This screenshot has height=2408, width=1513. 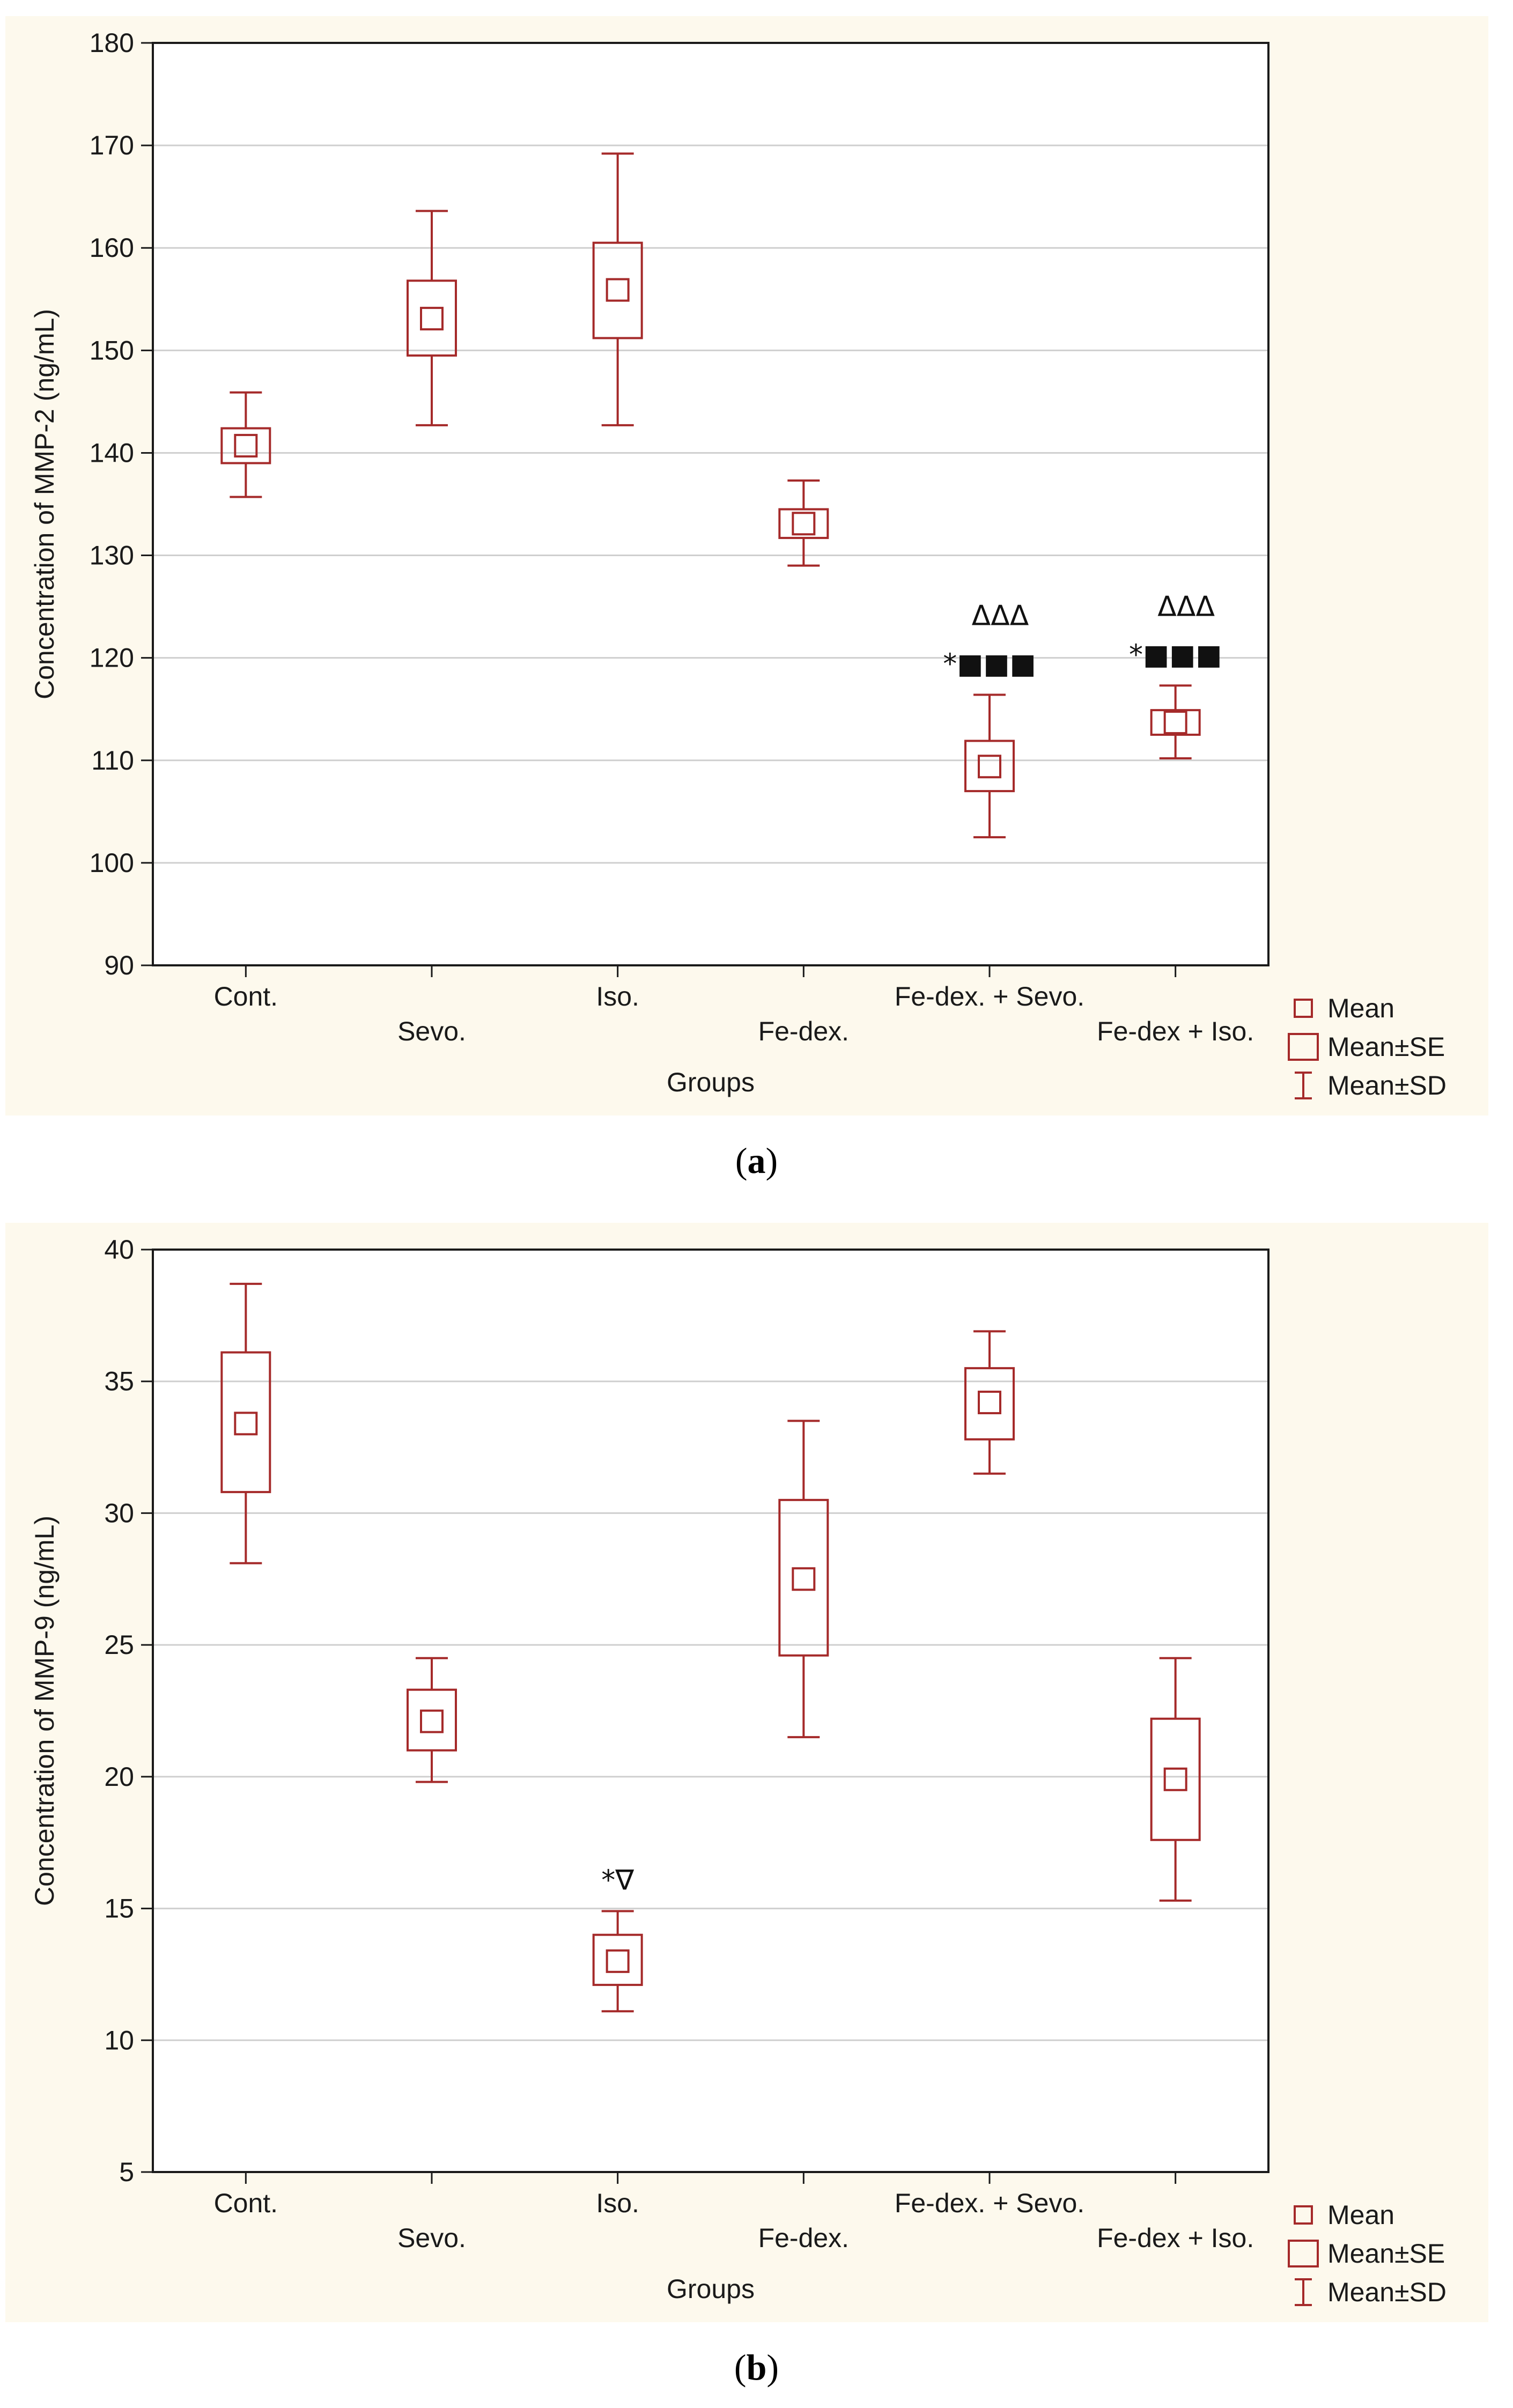 I want to click on chart-b-legend-item-1: Mean, so click(x=1344, y=2215).